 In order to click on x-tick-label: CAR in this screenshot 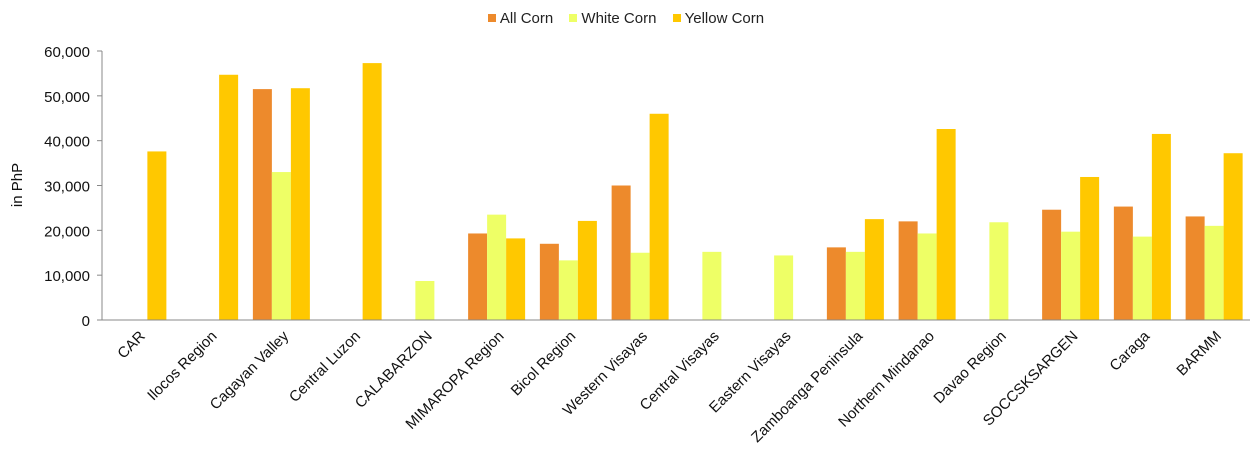, I will do `click(131, 345)`.